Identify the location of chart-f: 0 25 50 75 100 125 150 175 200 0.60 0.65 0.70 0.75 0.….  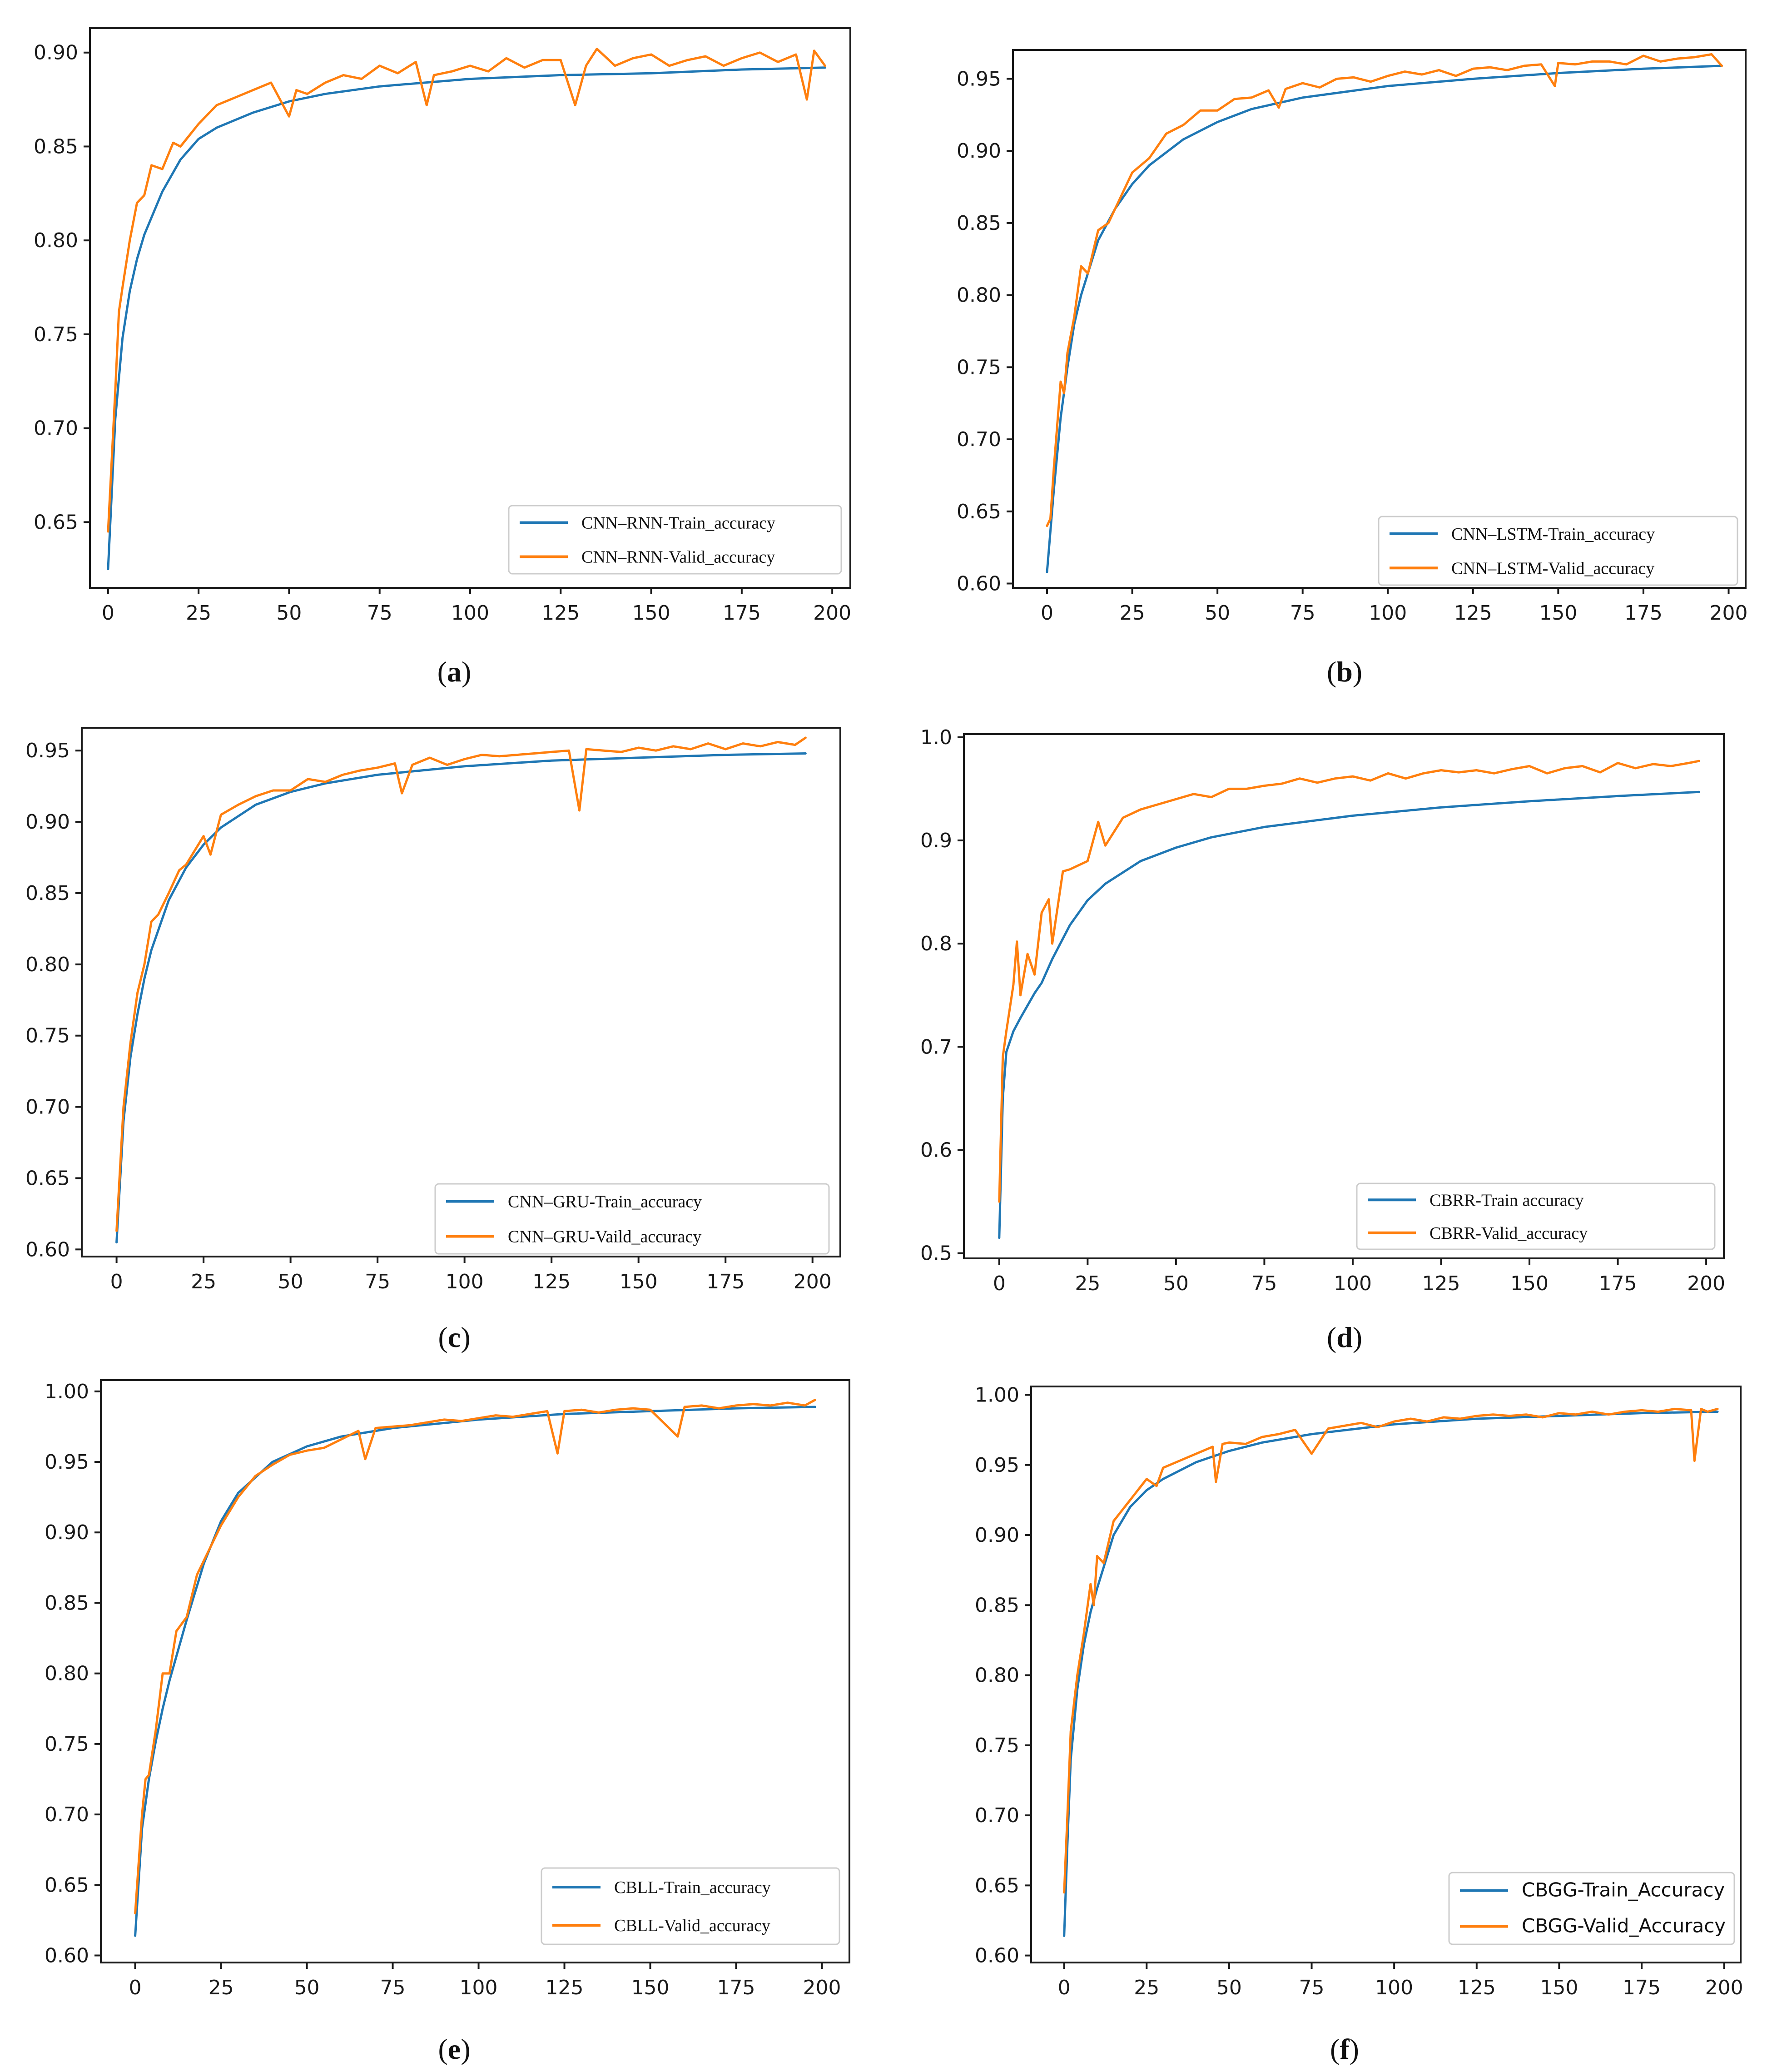
(1359, 1725).